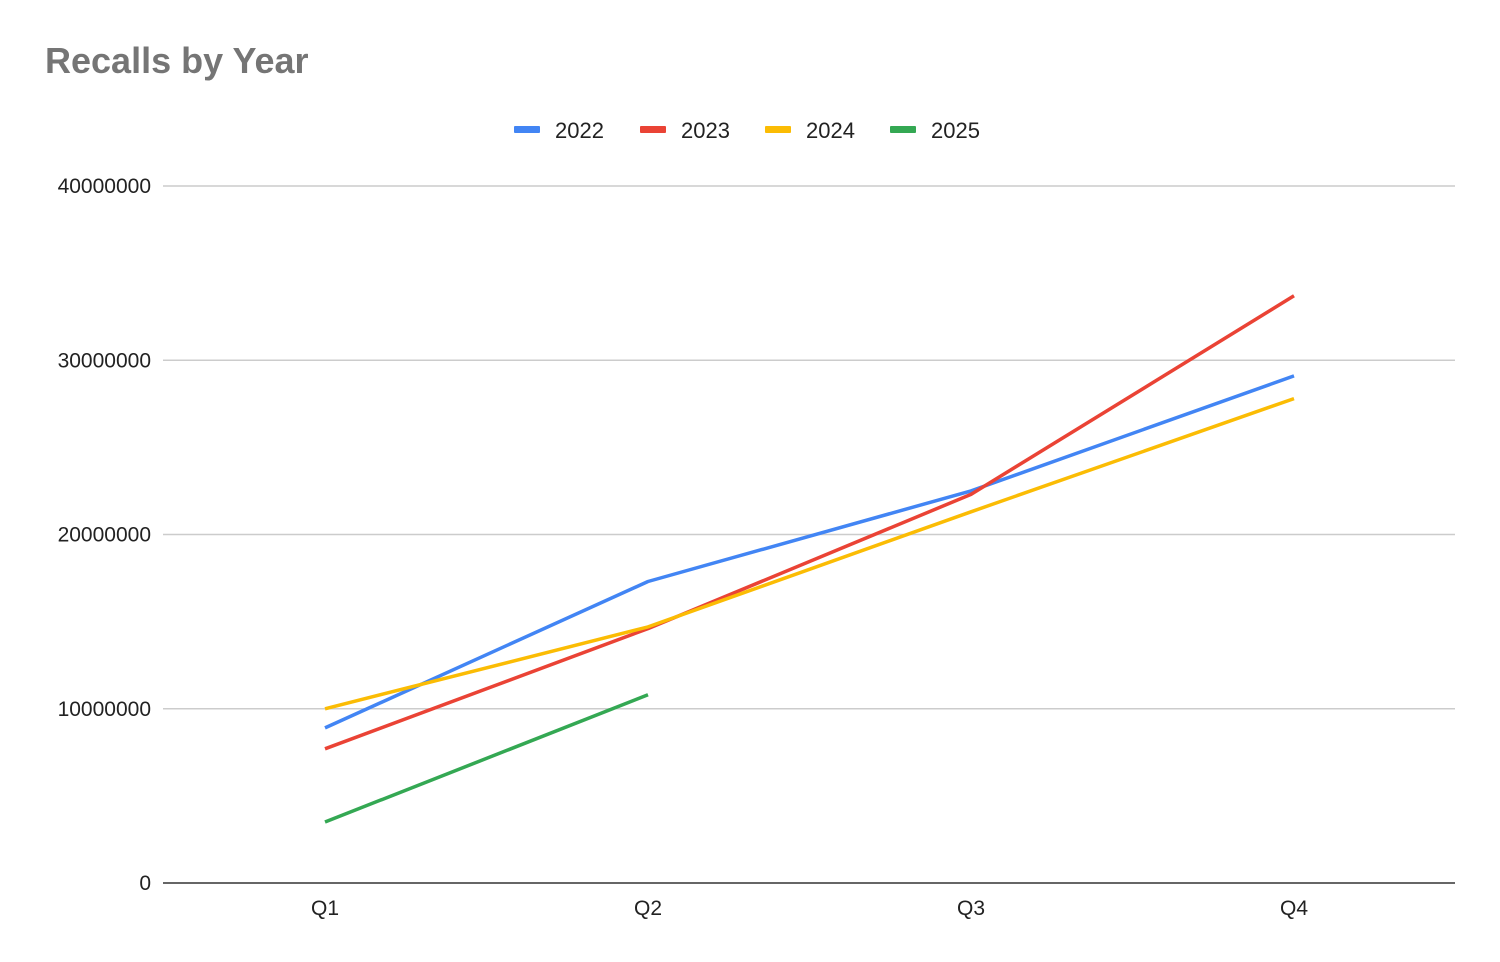 The image size is (1500, 962). Describe the element at coordinates (747, 130) in the screenshot. I see `legend: 2022 2023 2024 2025` at that location.